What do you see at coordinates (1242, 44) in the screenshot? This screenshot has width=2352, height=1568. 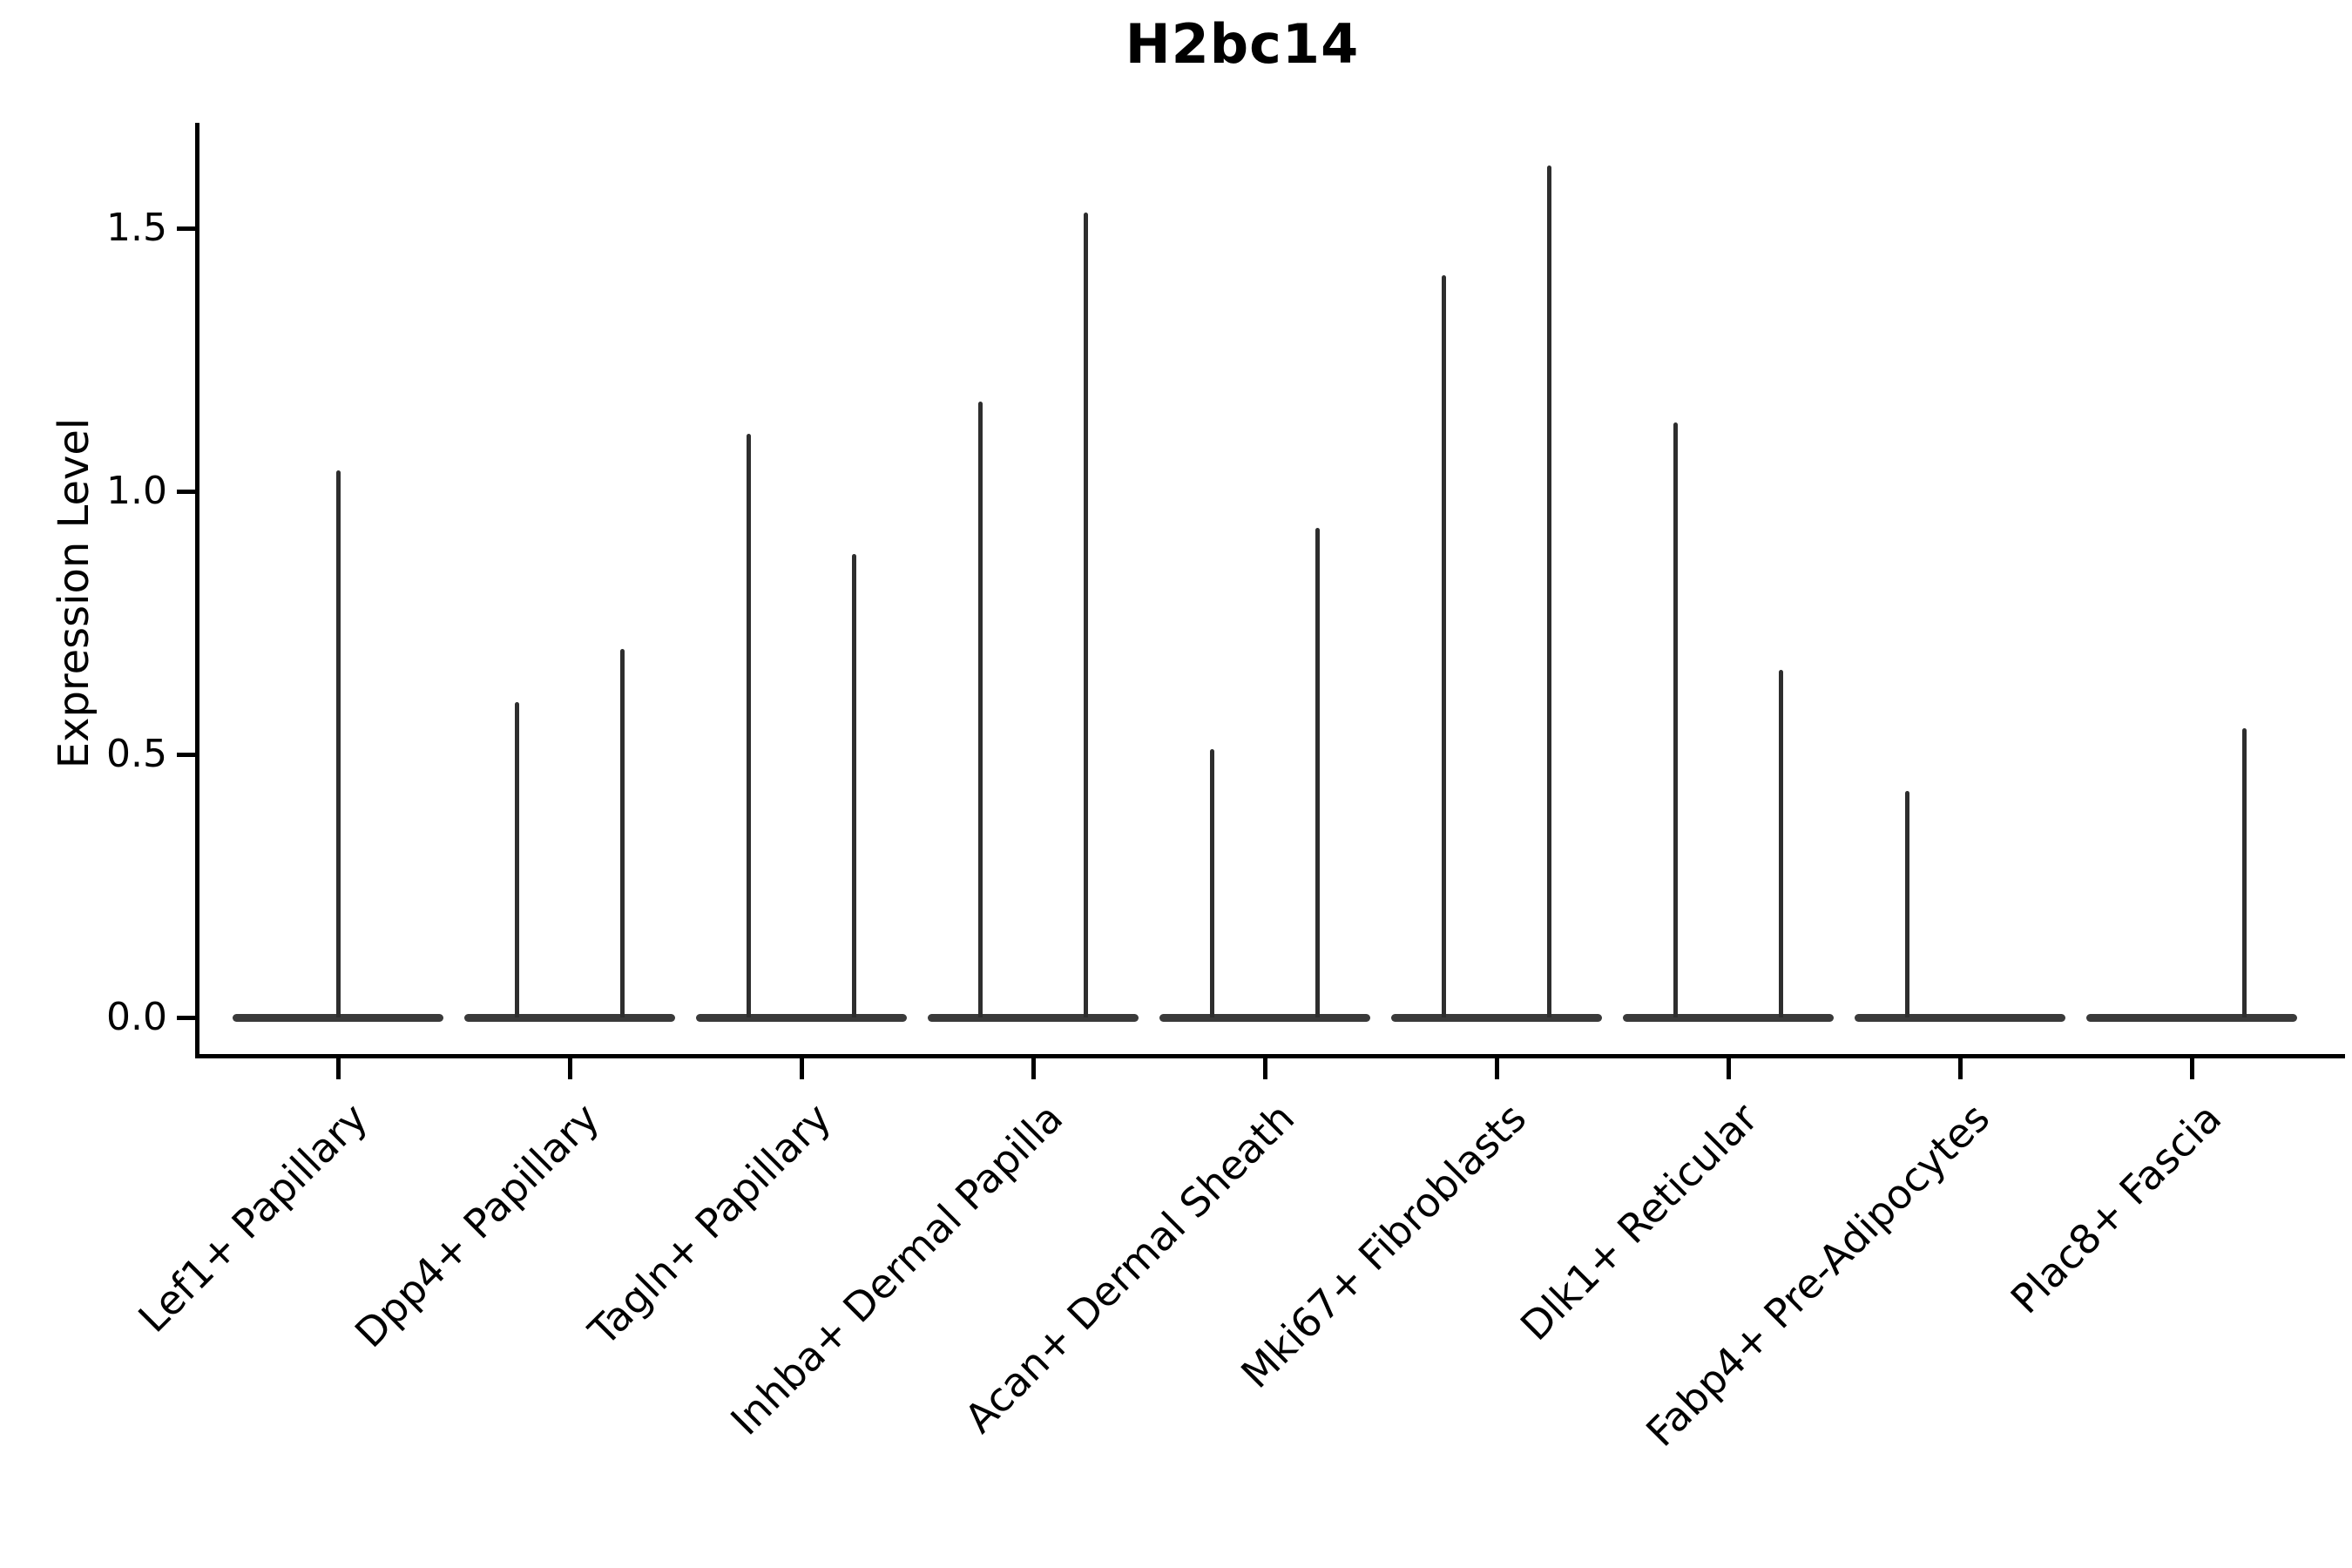 I see `plot-title: H2bc14` at bounding box center [1242, 44].